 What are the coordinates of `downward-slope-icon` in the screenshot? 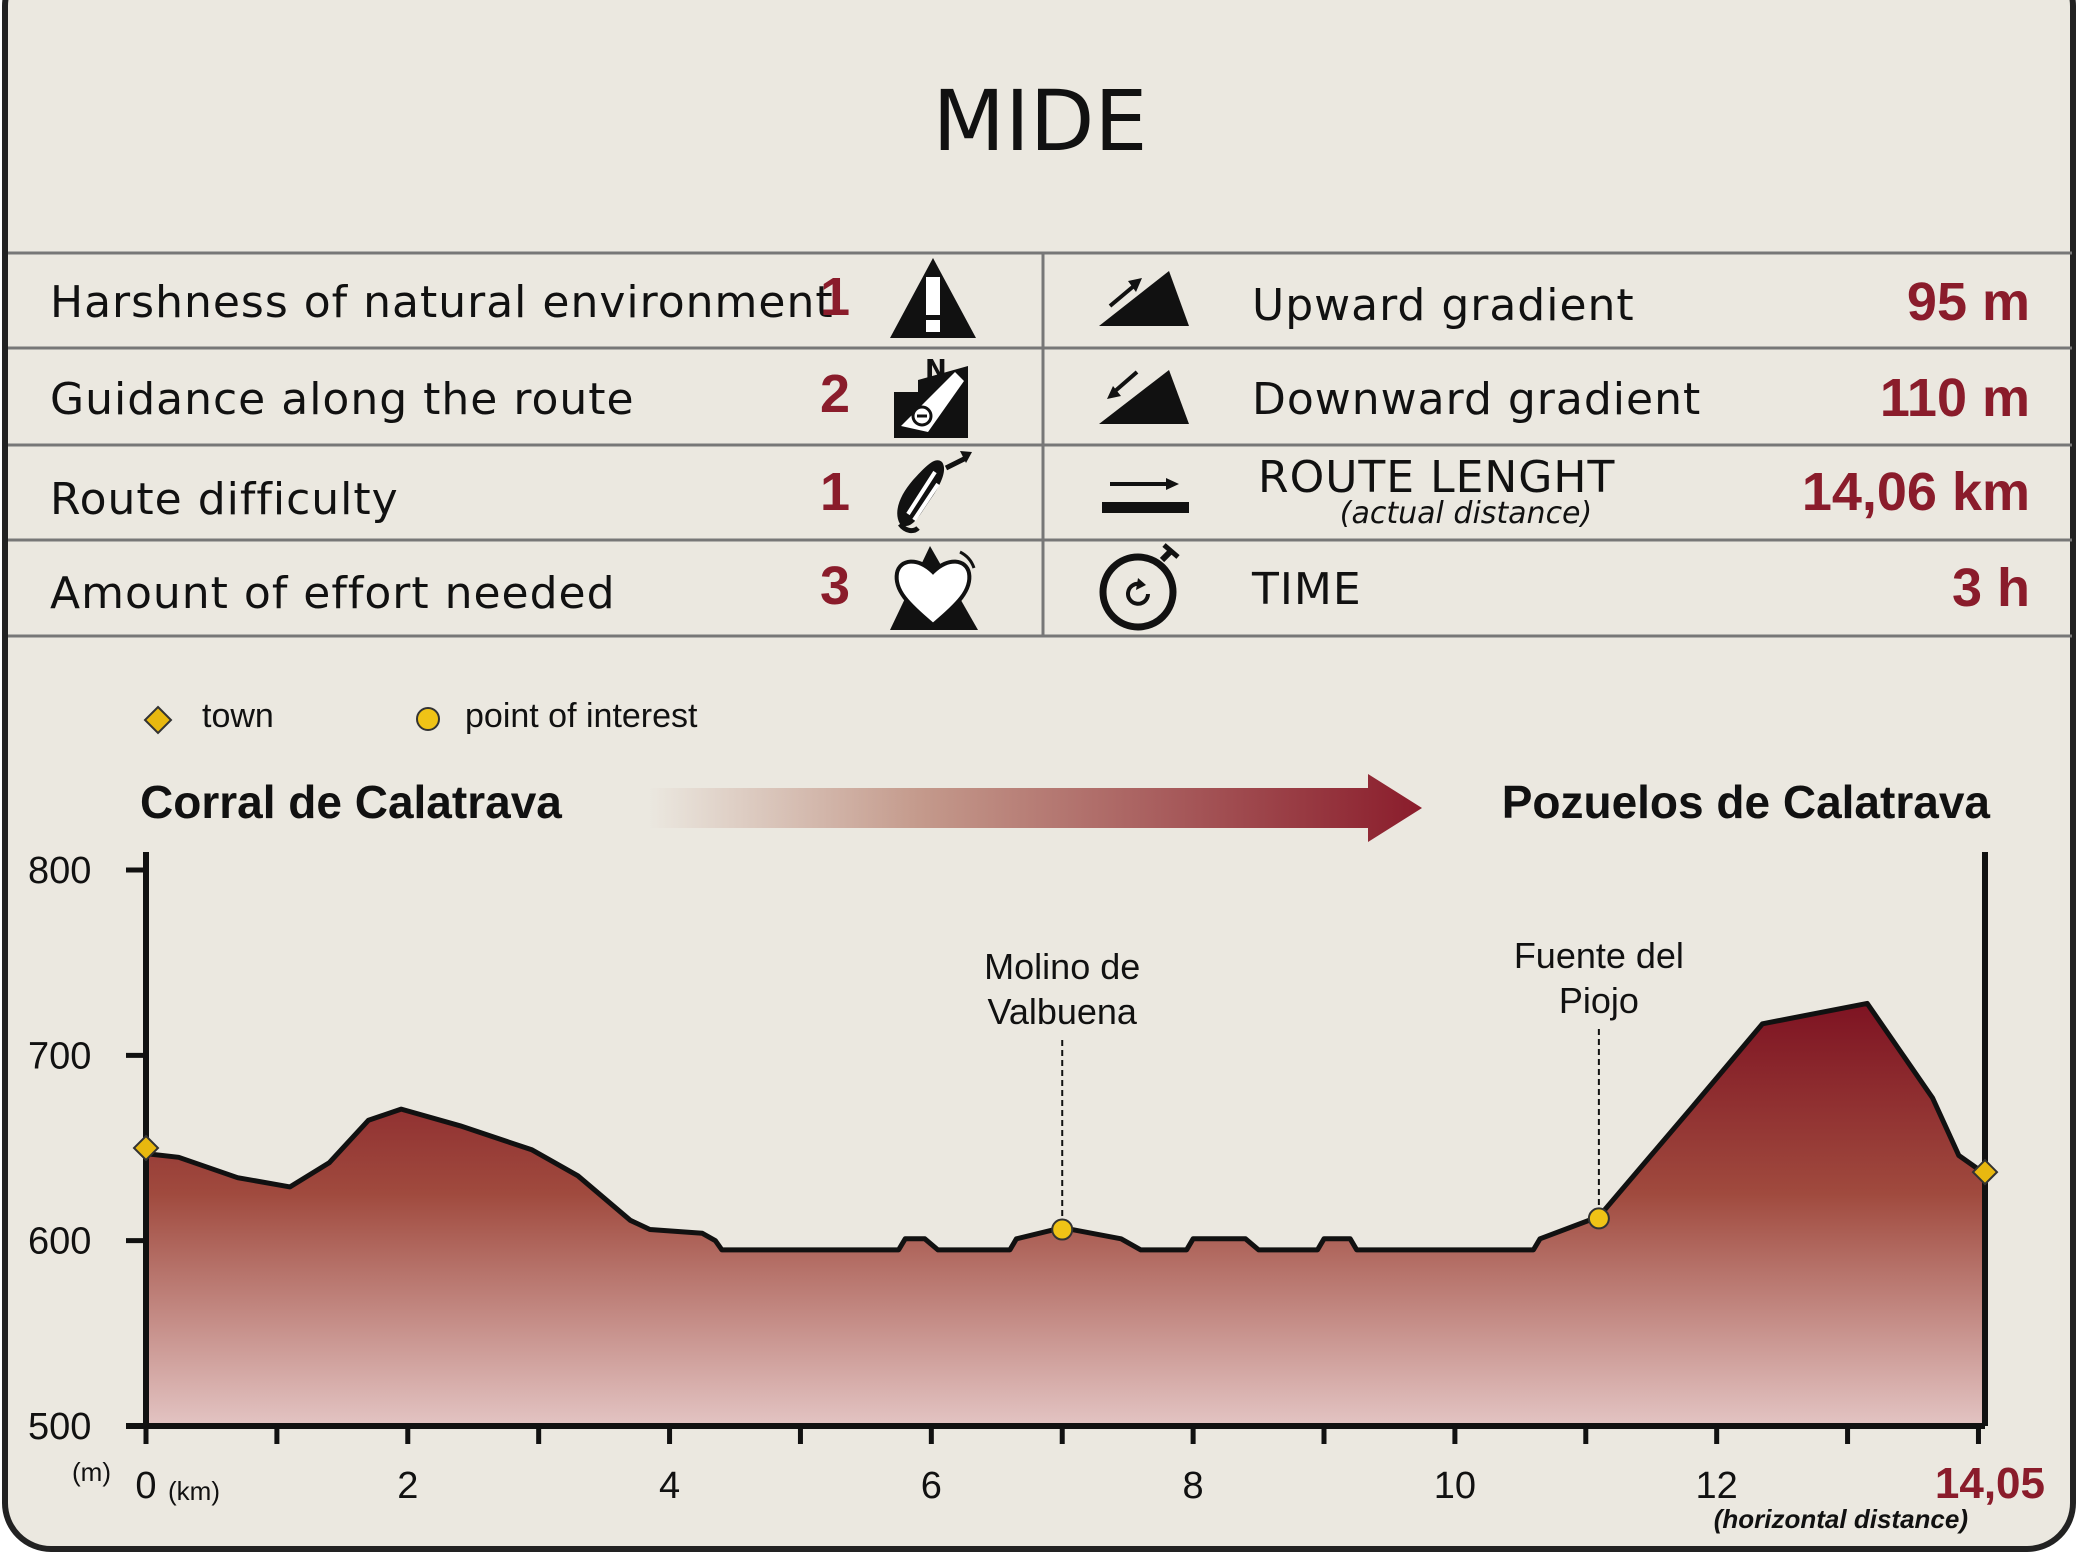 It's located at (1144, 397).